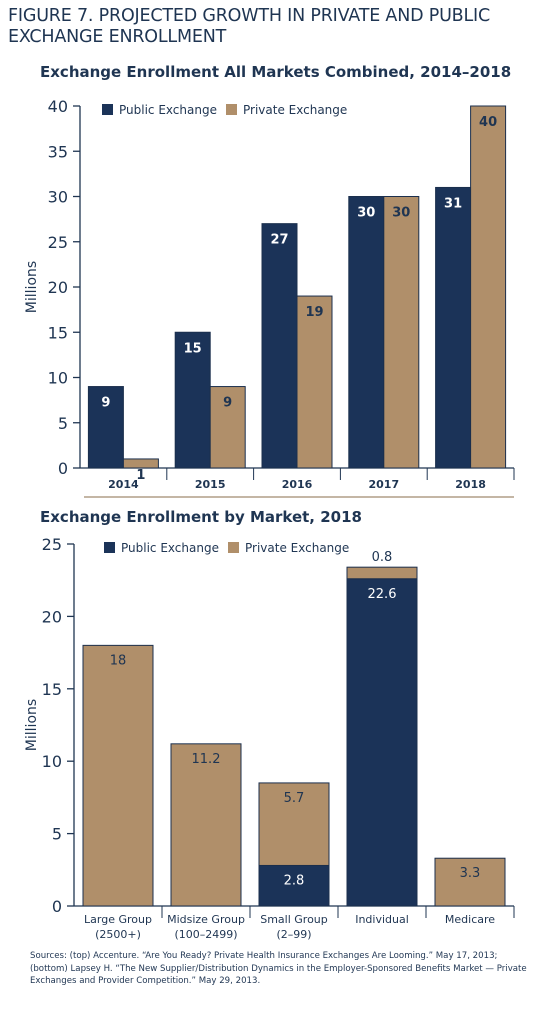 This screenshot has height=1011, width=542. Describe the element at coordinates (470, 873) in the screenshot. I see `bar-value-label: 3.3` at that location.